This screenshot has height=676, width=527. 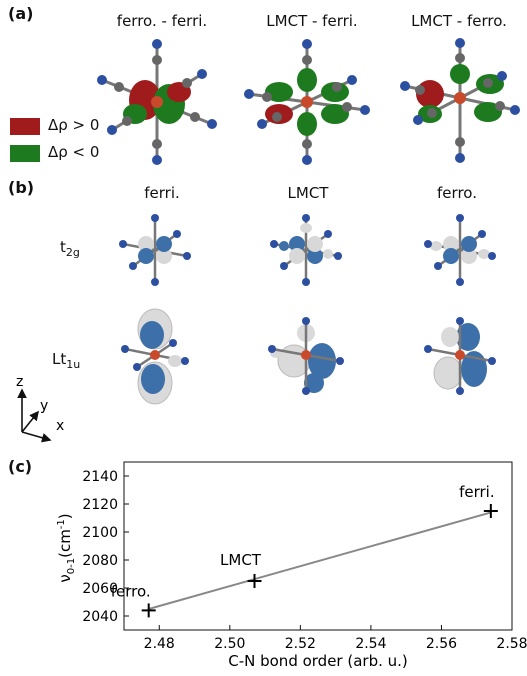 I want to click on legend-negative-swatch, so click(x=25, y=153).